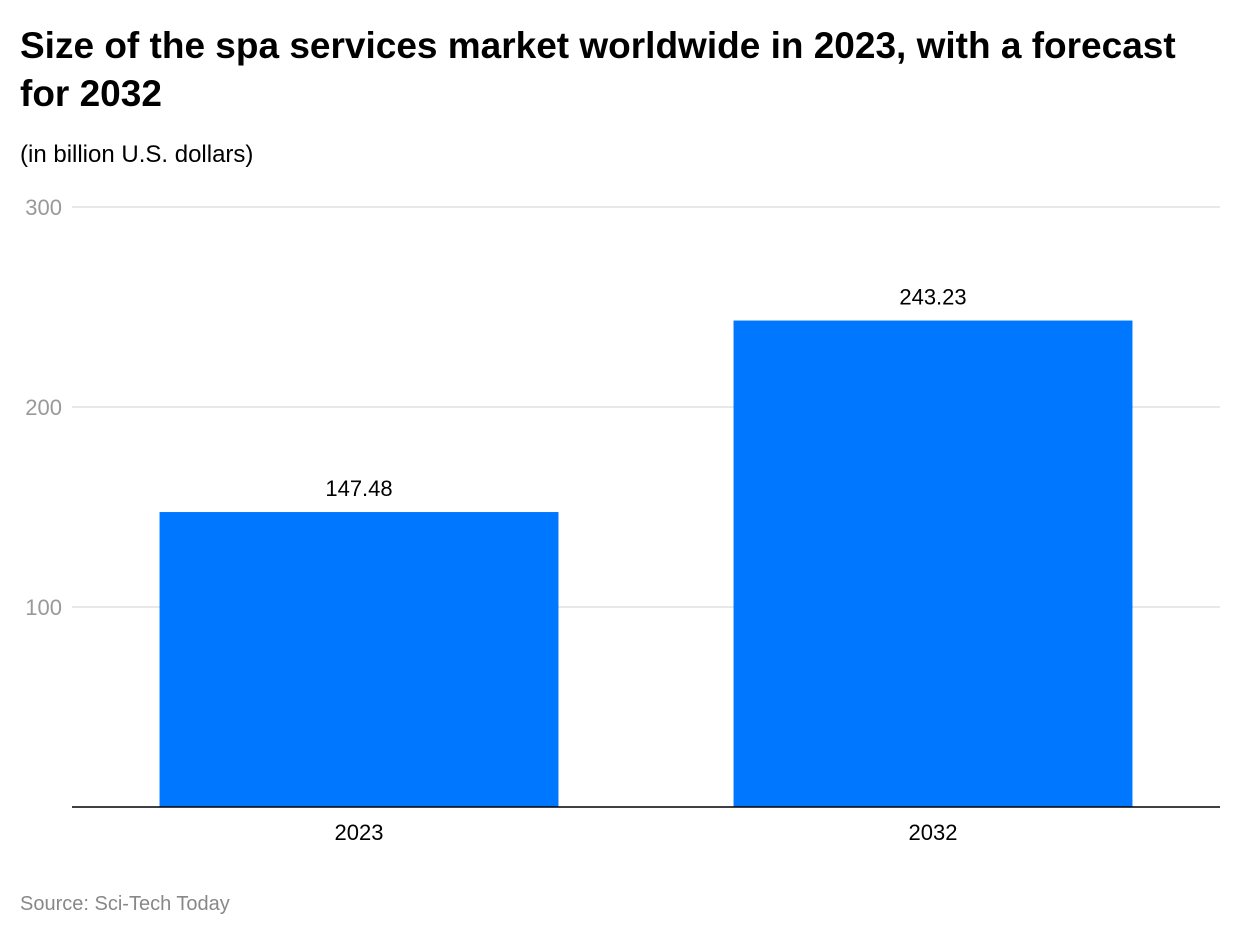  Describe the element at coordinates (43, 407) in the screenshot. I see `y-tick-label: 200` at that location.